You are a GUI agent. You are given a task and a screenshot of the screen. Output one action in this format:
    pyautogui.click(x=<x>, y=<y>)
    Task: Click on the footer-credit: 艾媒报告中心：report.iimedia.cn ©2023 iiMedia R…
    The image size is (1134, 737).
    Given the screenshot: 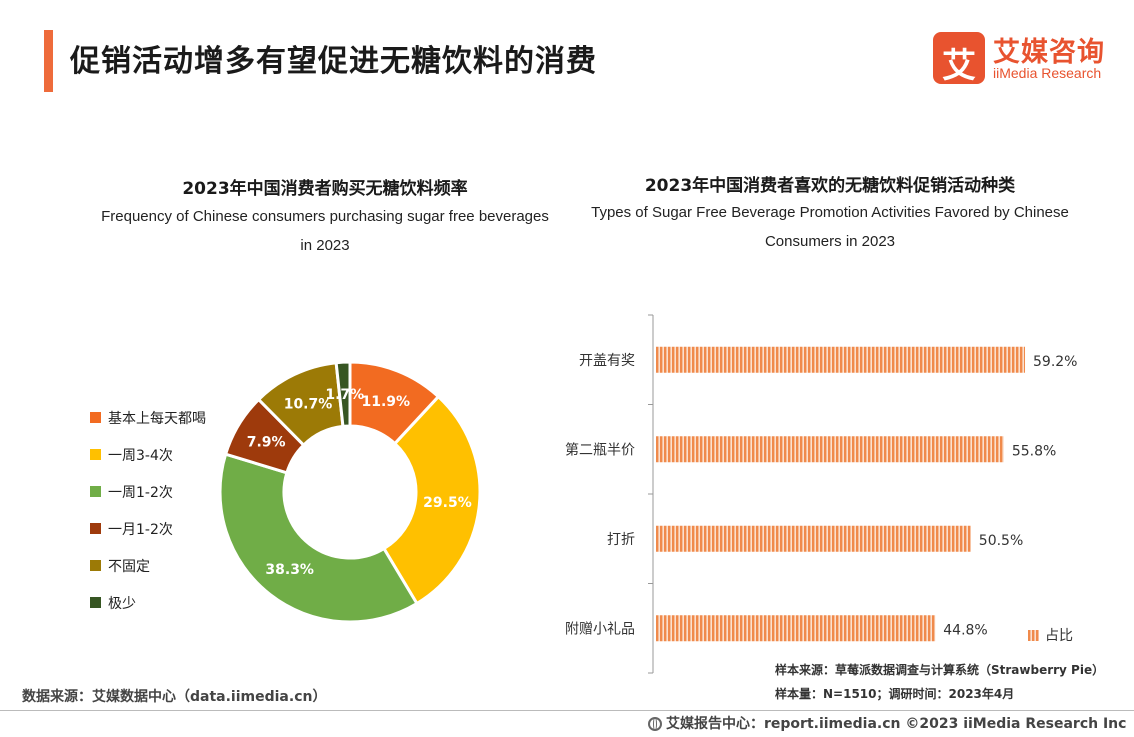 What is the action you would take?
    pyautogui.click(x=887, y=723)
    